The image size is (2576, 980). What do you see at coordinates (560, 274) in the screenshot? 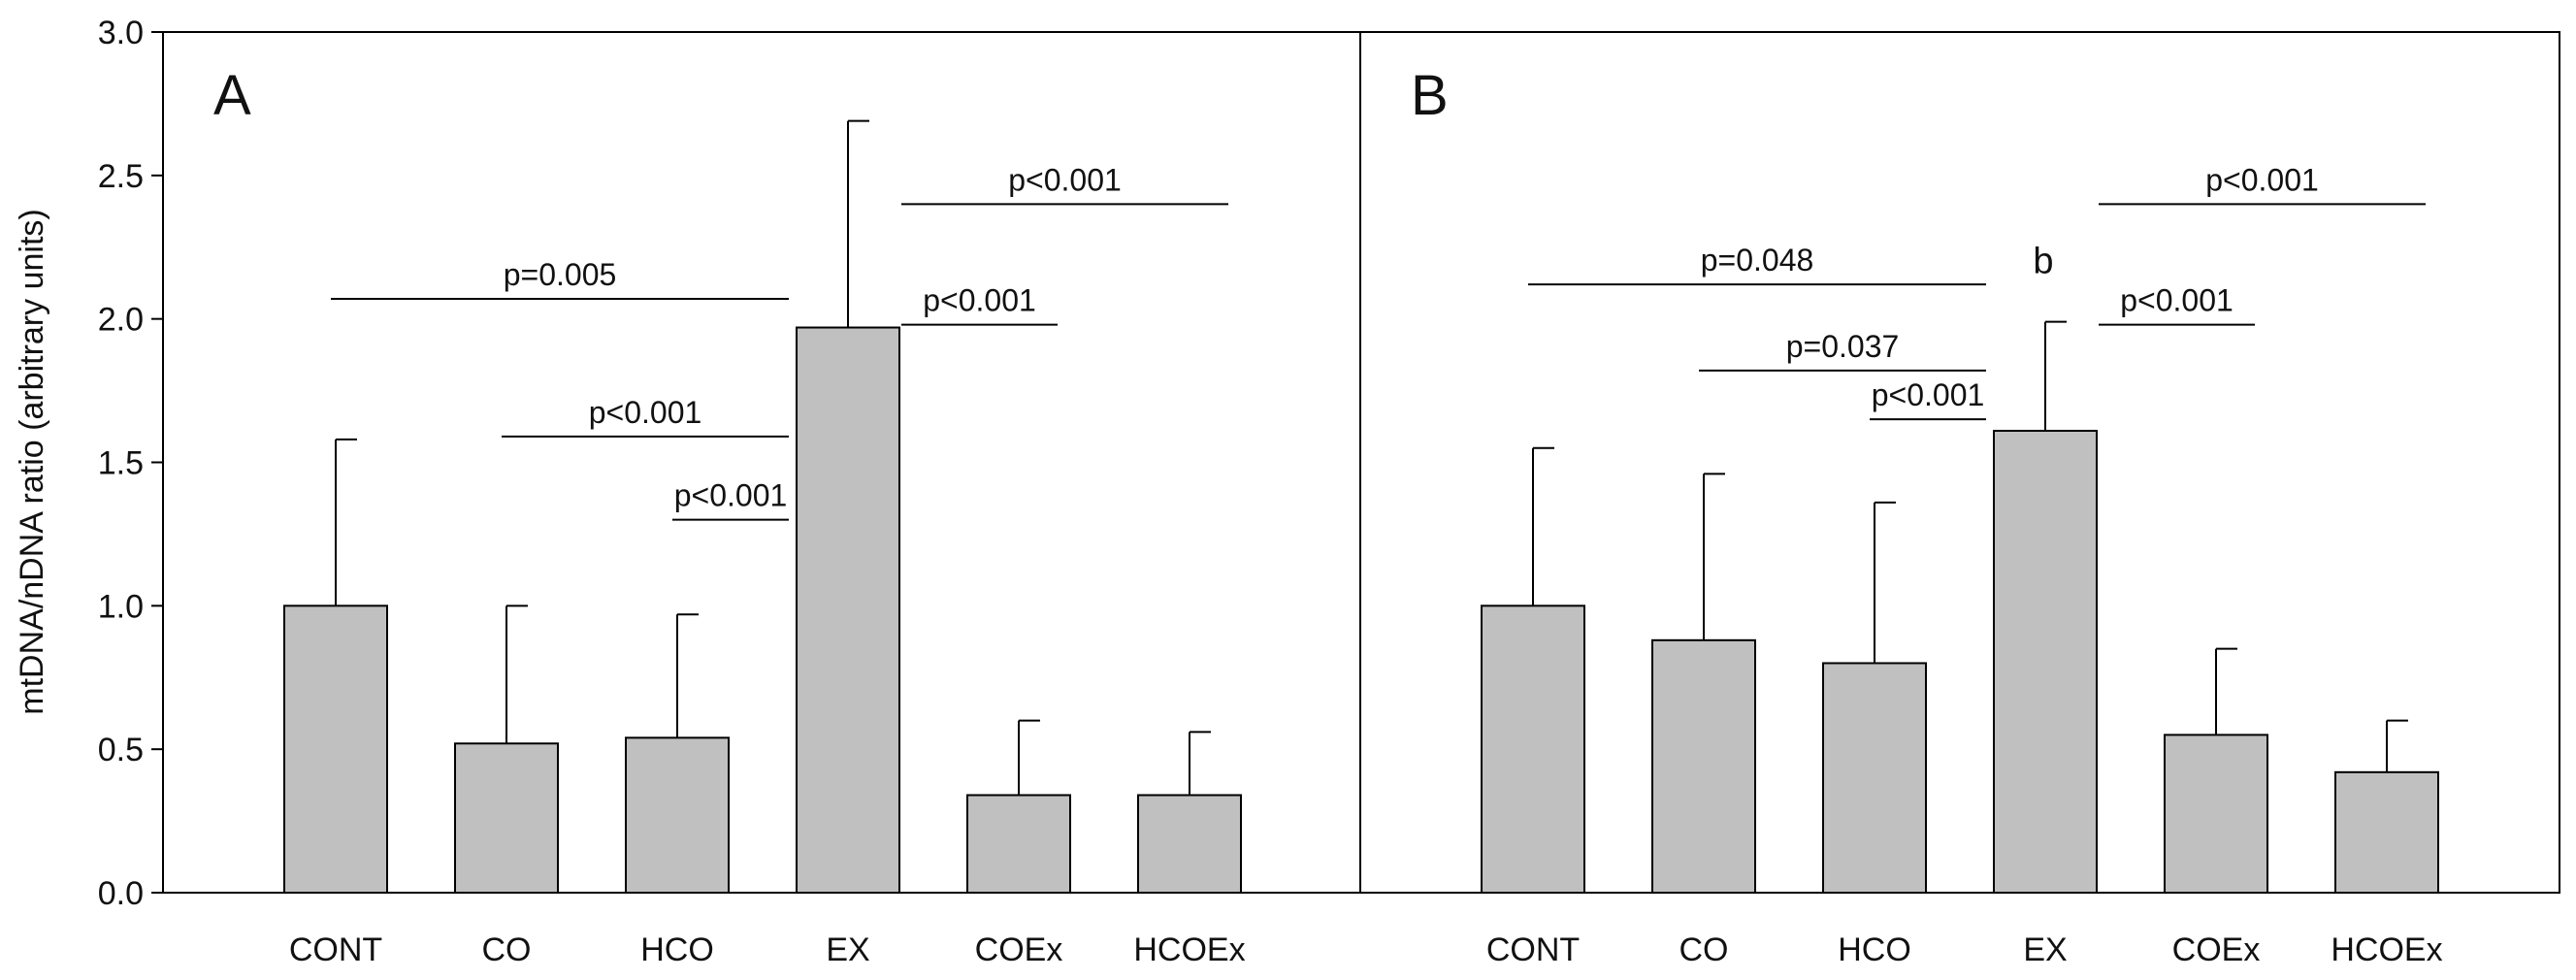
I see `significance-label: p=0.005` at bounding box center [560, 274].